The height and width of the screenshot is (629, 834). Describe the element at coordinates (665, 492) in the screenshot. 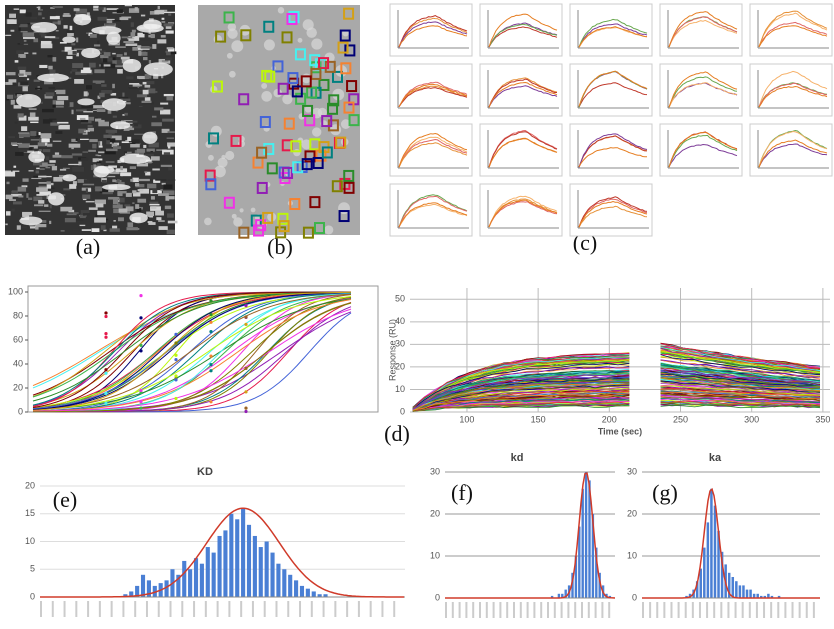

I see `panel-label: (g)` at that location.